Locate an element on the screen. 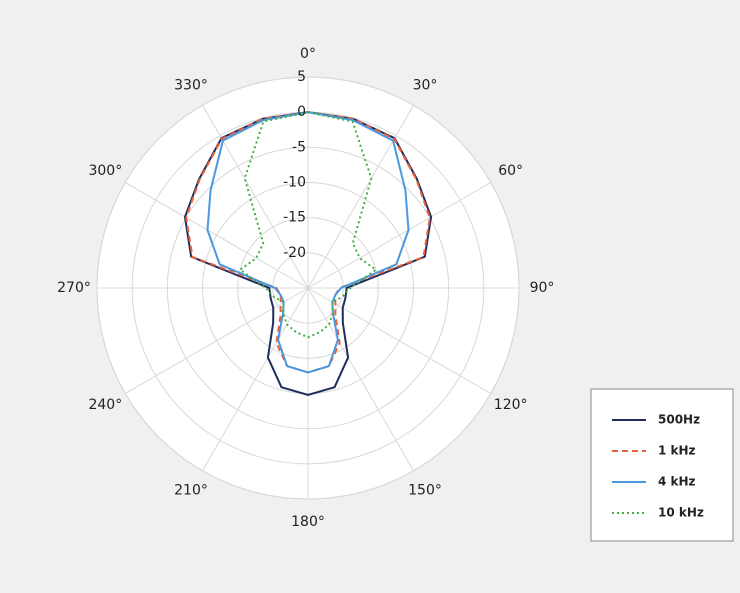 Image resolution: width=740 pixels, height=593 pixels. legend-box is located at coordinates (662, 465).